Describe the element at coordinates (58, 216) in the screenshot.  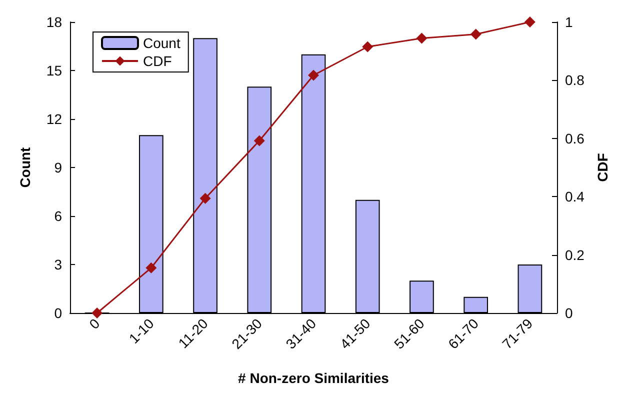
I see `y-tick-label: 6` at that location.